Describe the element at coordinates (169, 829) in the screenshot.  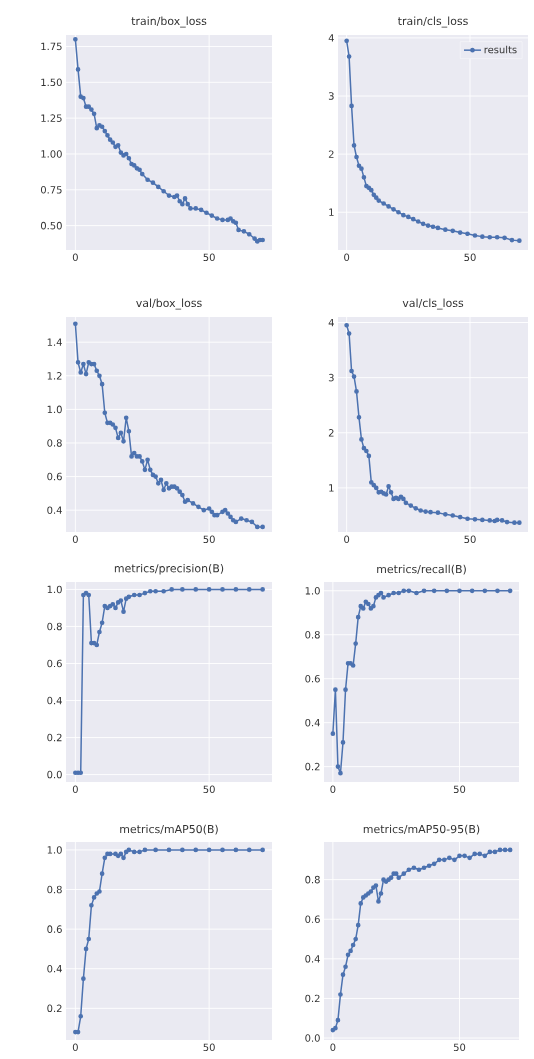
I see `chart-title: metrics/mAP50(B)` at that location.